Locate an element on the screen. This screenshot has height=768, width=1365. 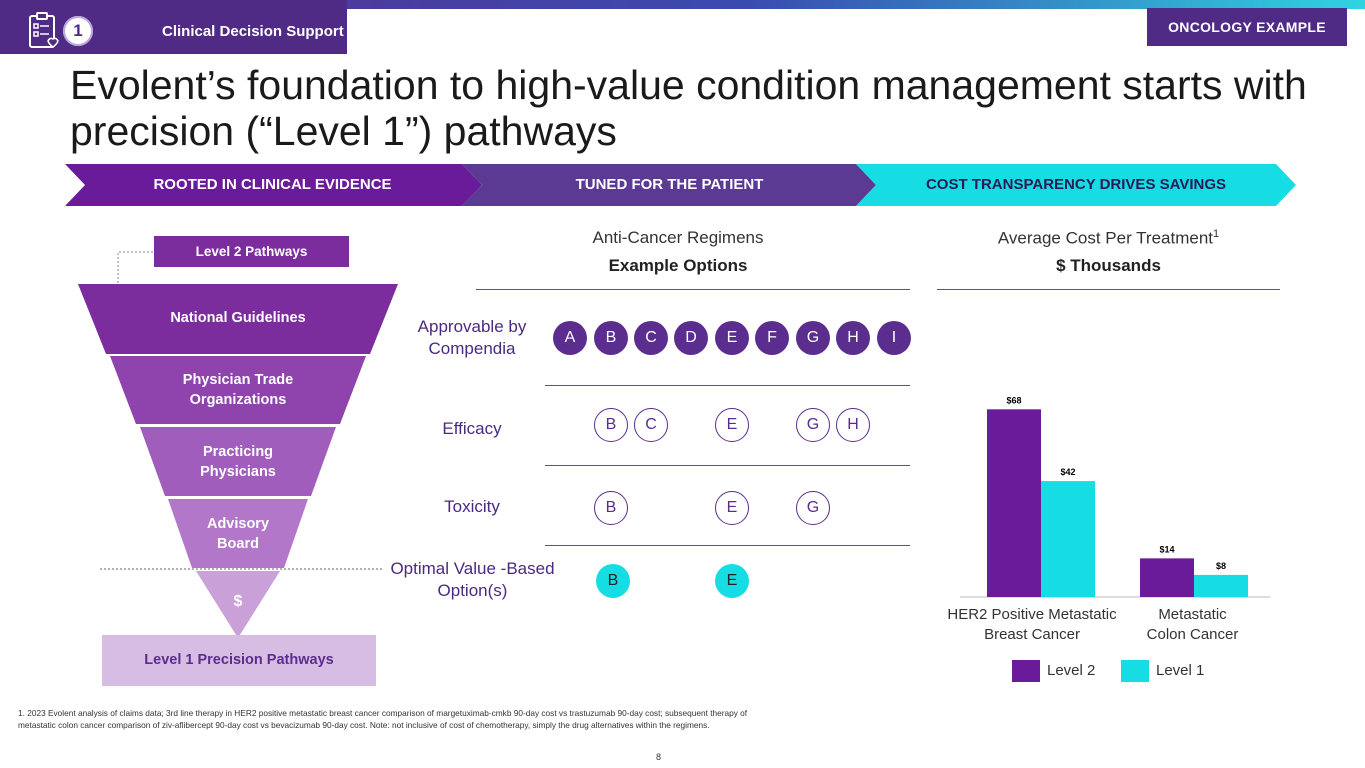
row-label-optimal: Optimal Value -Based Option(s) is located at coordinates (472, 579).